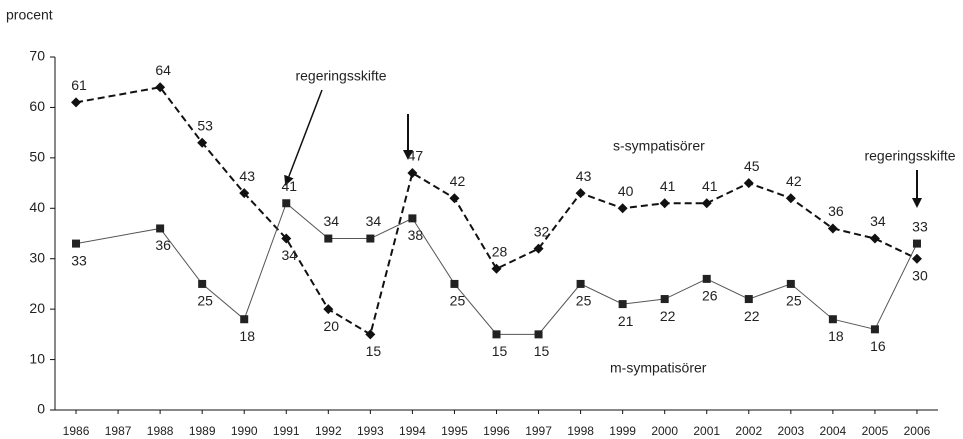  What do you see at coordinates (538, 431) in the screenshot?
I see `x-tick-label: 1997` at bounding box center [538, 431].